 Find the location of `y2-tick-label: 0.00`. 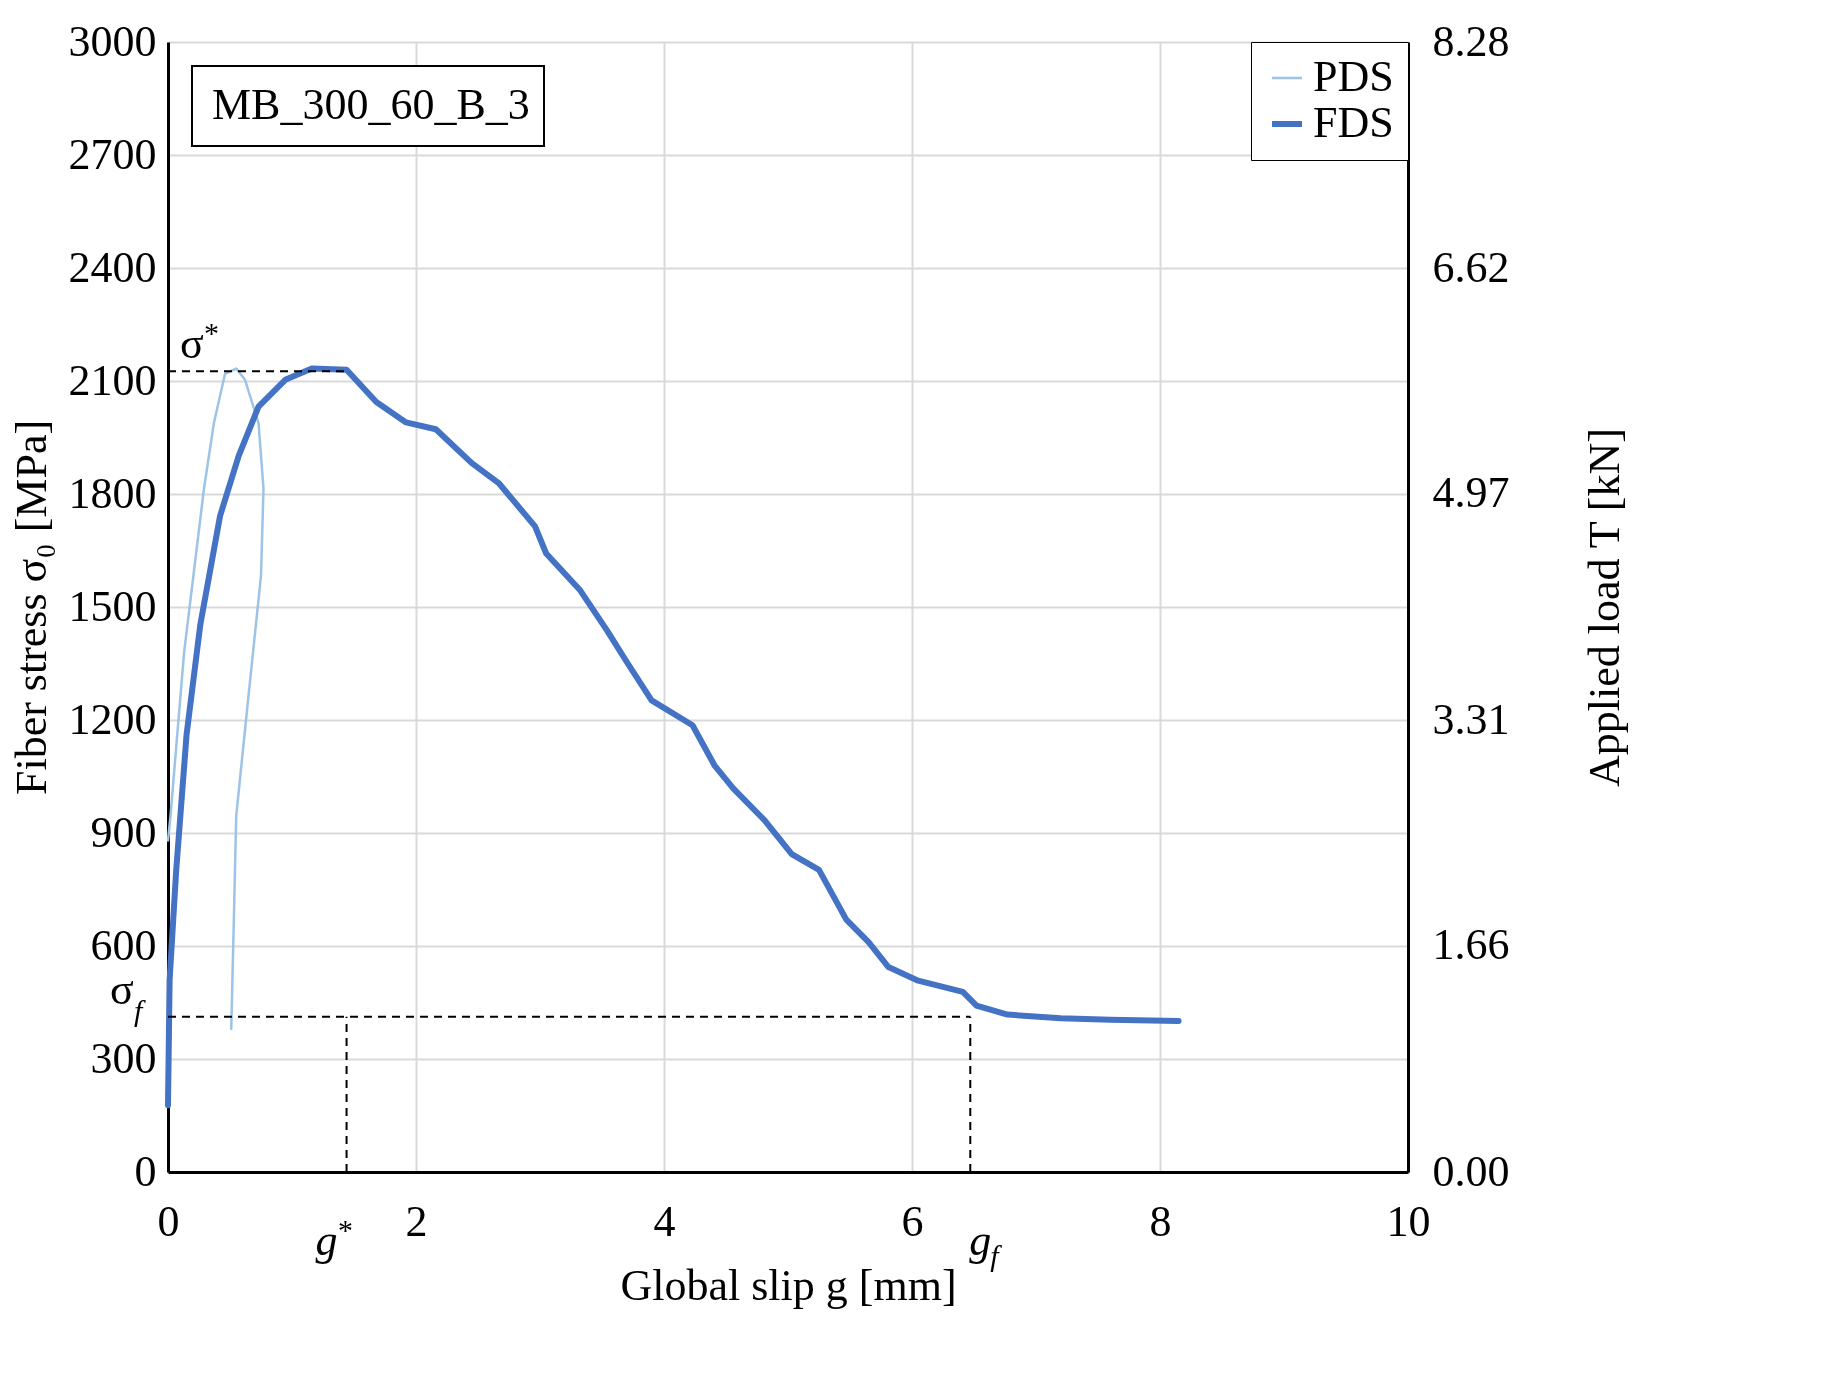

y2-tick-label: 0.00 is located at coordinates (1471, 1171).